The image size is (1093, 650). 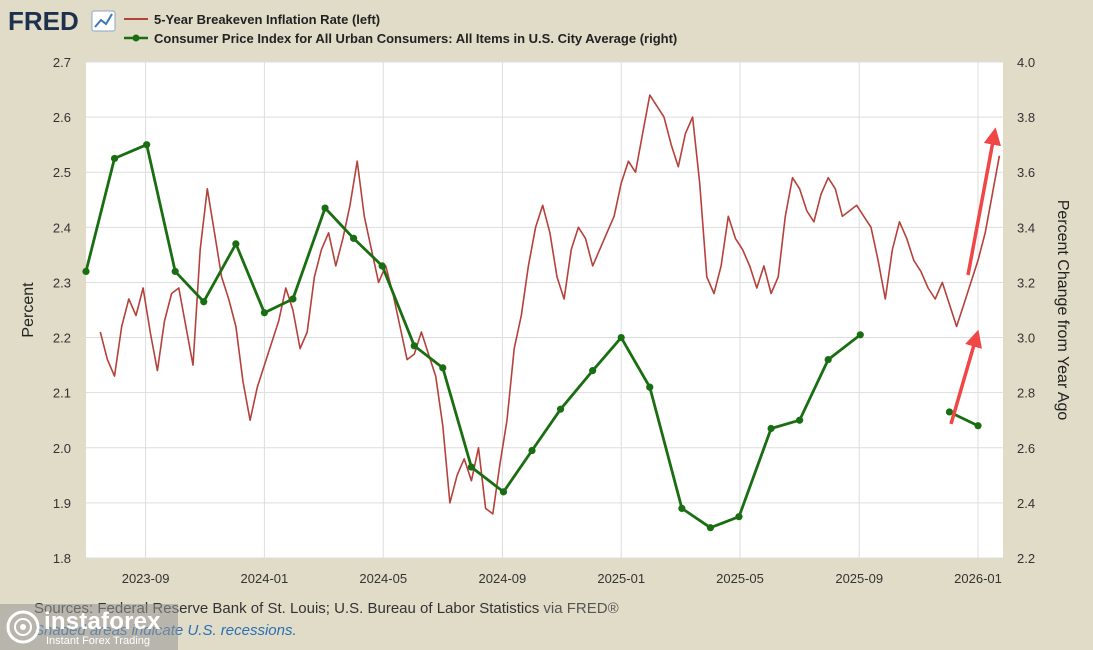 What do you see at coordinates (62, 503) in the screenshot?
I see `left-tick-label: 1.9` at bounding box center [62, 503].